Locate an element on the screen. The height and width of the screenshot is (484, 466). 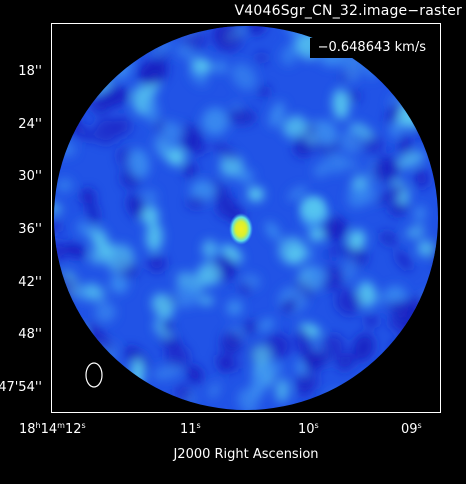
x-tick-09: 09s is located at coordinates (411, 429).